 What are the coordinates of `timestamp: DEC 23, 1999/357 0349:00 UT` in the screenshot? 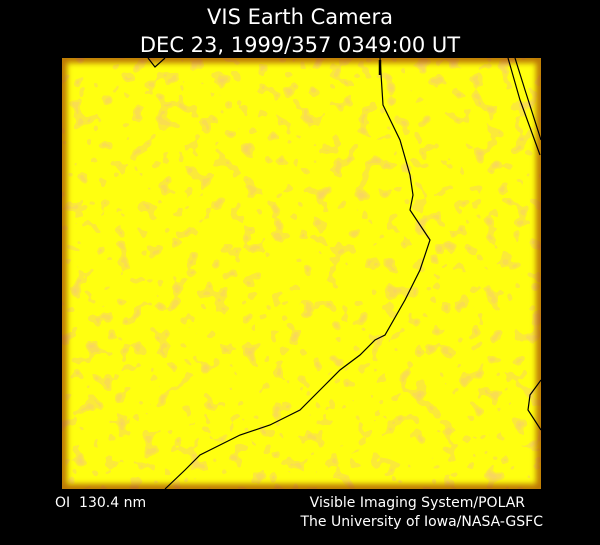 It's located at (300, 45).